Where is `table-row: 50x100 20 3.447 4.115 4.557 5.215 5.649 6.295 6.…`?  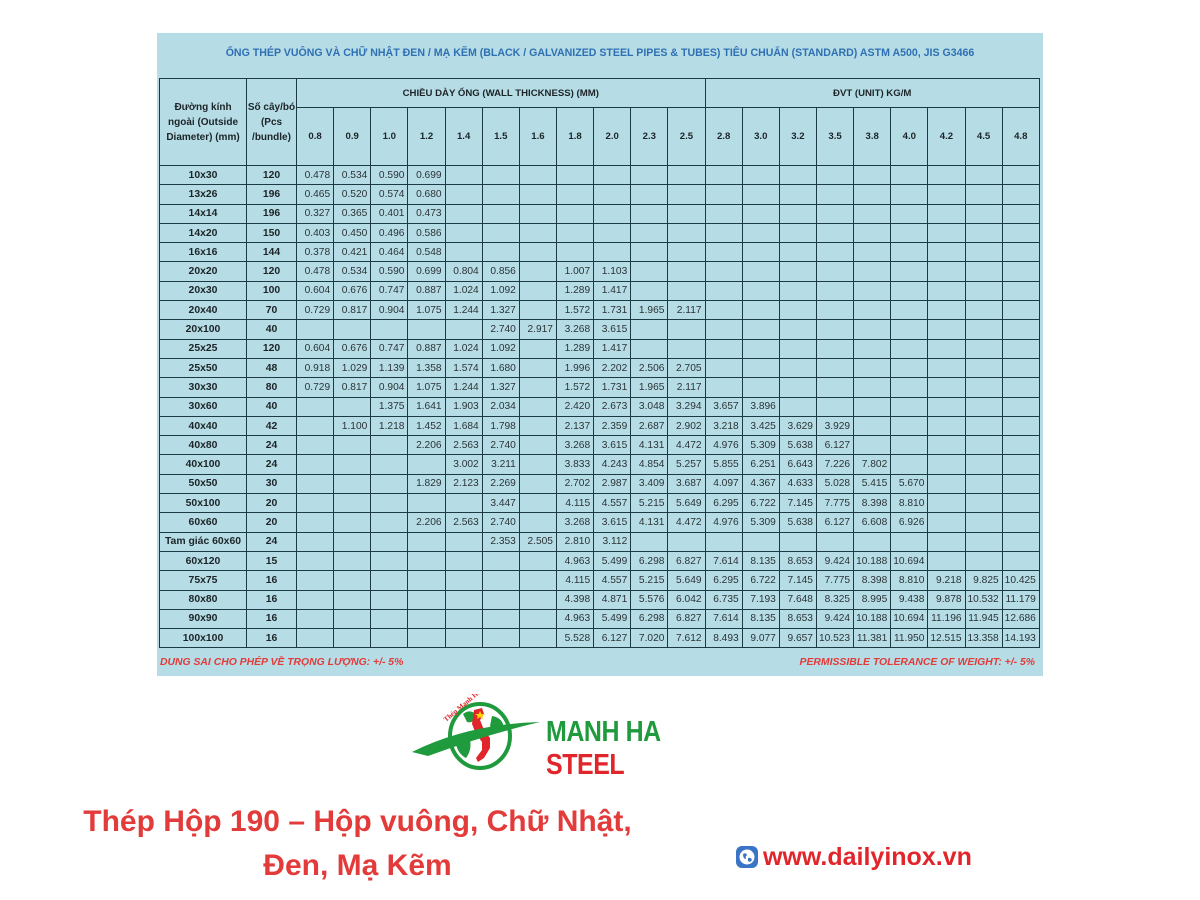
table-row: 50x100 20 3.447 4.115 4.557 5.215 5.649 6.295 6.… is located at coordinates (599, 503).